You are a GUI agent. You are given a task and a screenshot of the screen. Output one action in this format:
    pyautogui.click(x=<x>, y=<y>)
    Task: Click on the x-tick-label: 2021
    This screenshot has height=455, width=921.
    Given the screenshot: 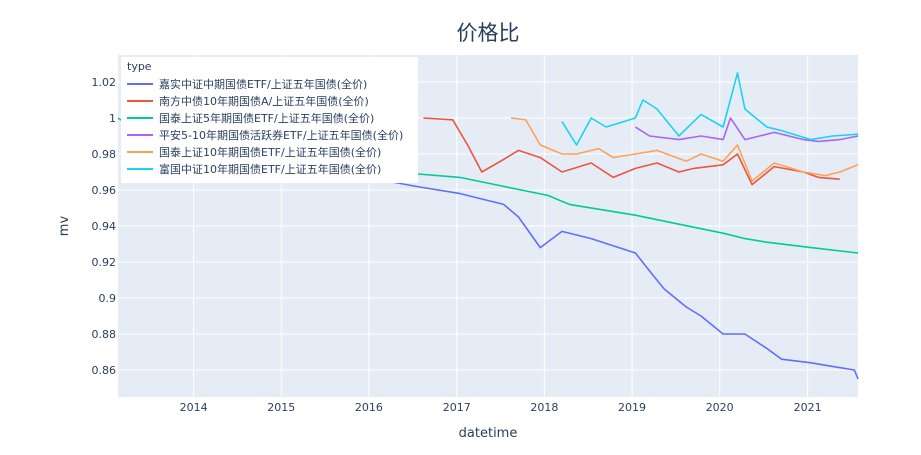 What is the action you would take?
    pyautogui.click(x=808, y=407)
    